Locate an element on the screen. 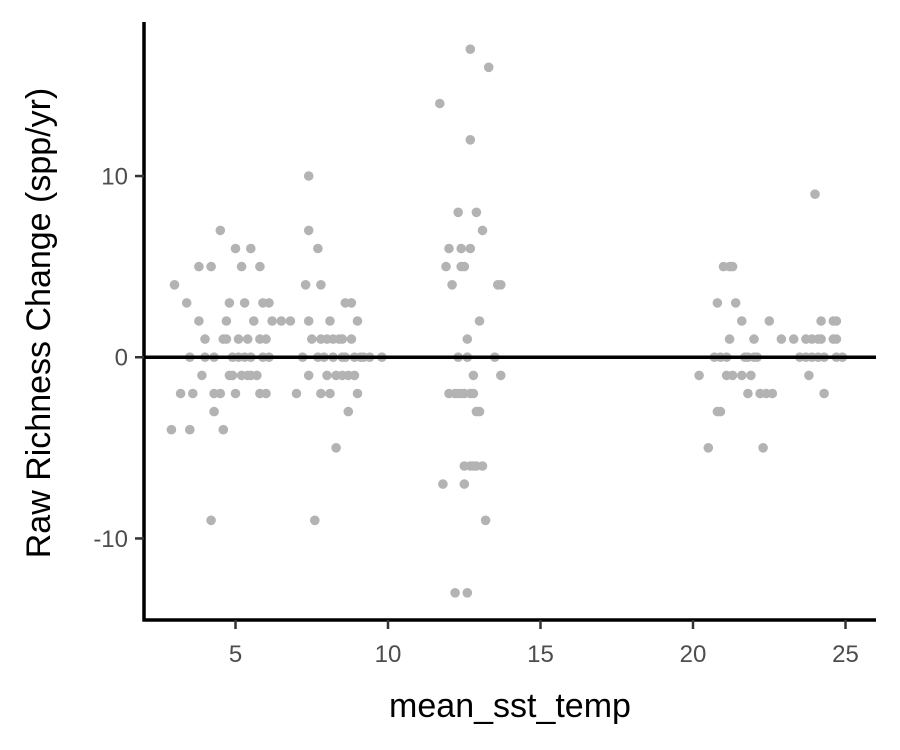 The height and width of the screenshot is (750, 900). x-tick-label: 5 is located at coordinates (235, 654).